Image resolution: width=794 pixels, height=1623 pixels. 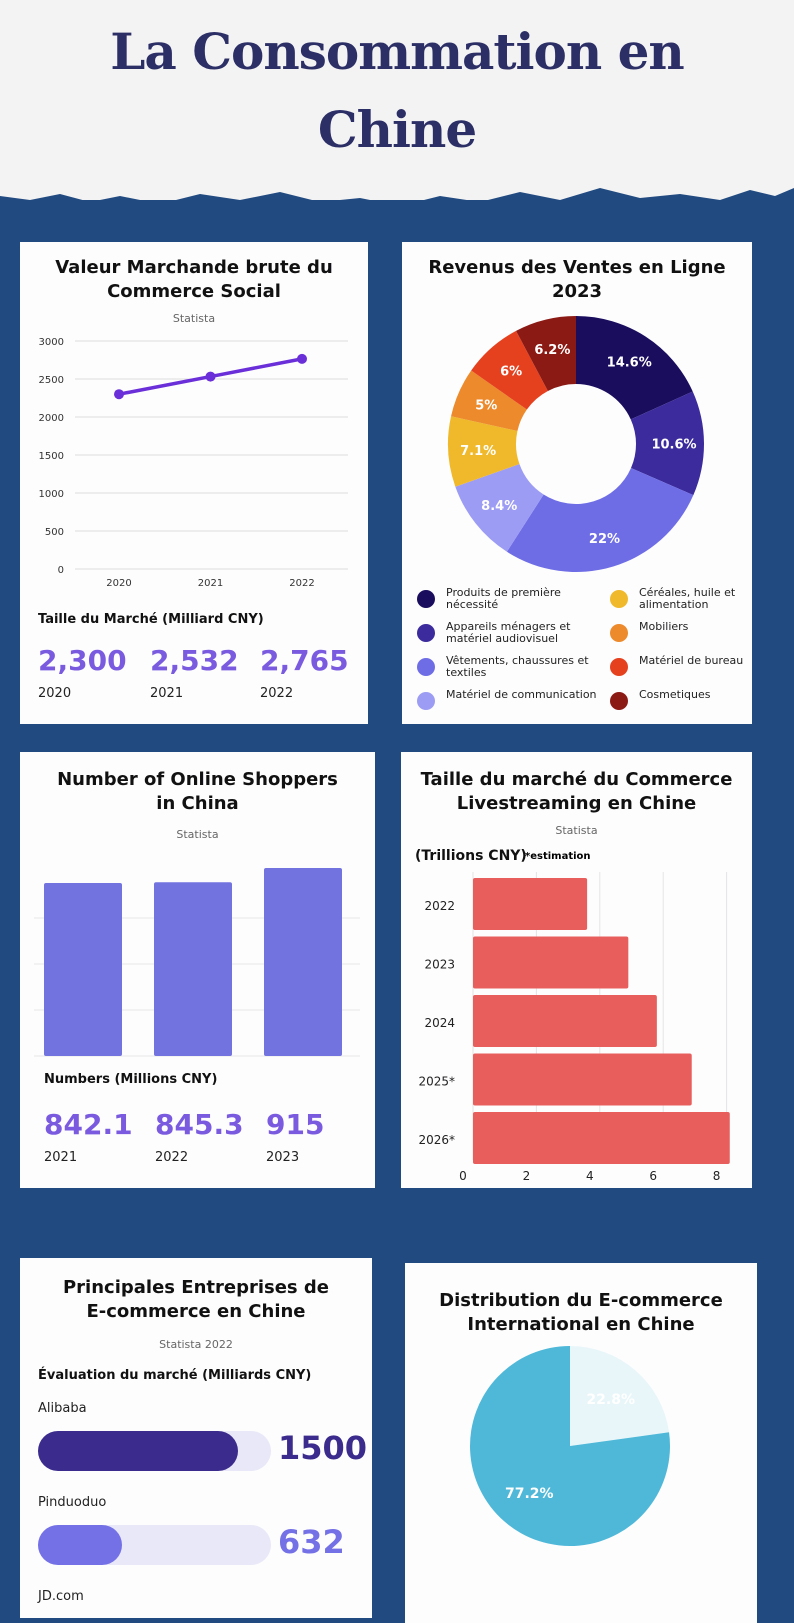 What do you see at coordinates (478, 451) in the screenshot?
I see `slice-label: 7.1%` at bounding box center [478, 451].